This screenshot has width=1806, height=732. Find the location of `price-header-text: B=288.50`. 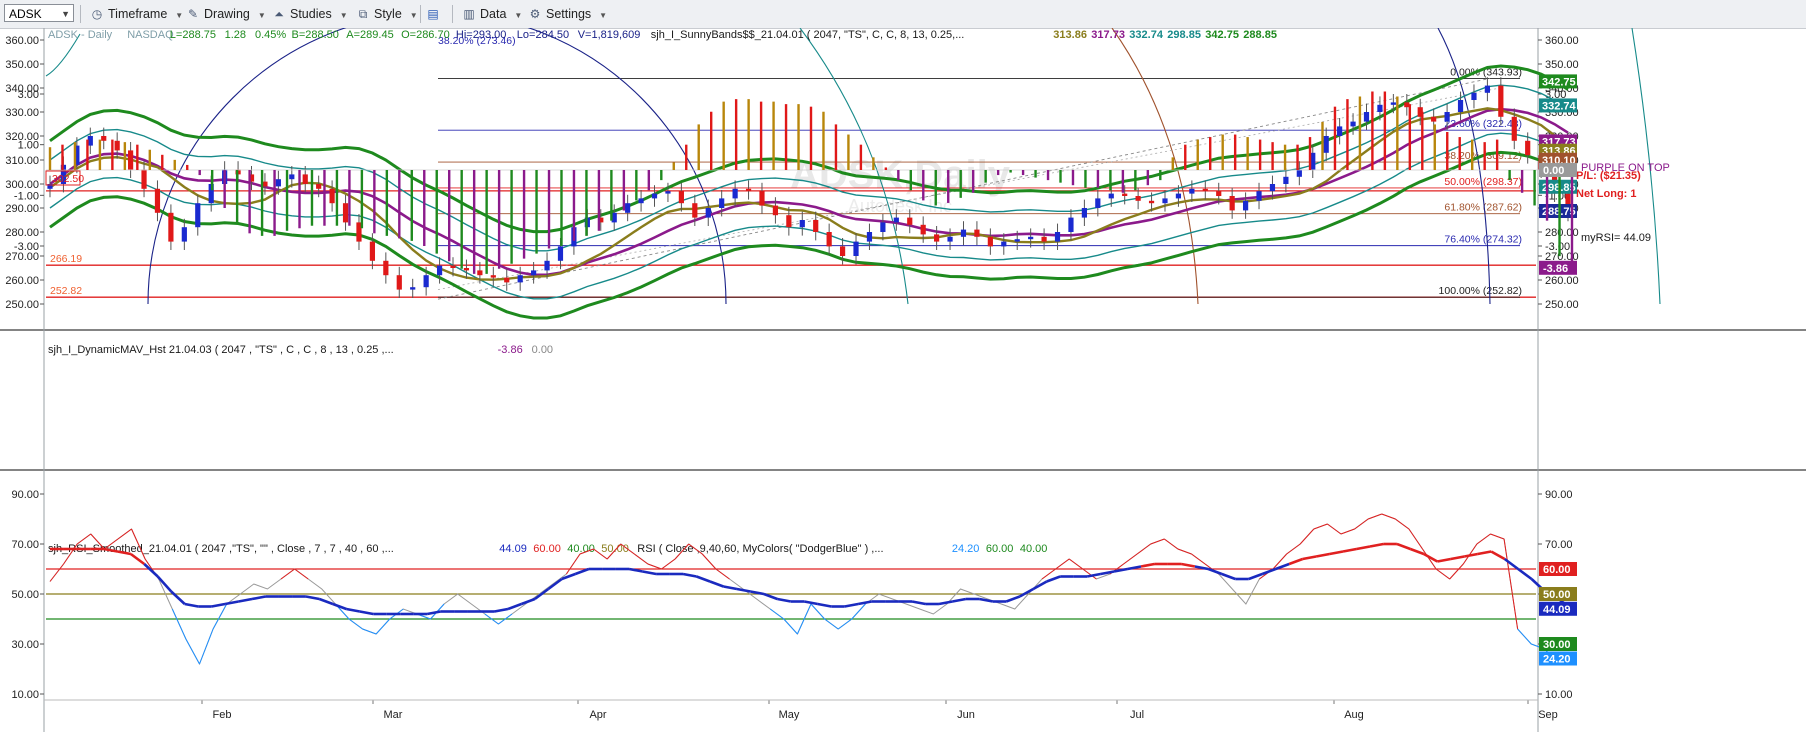

price-header-text: B=288.50 is located at coordinates (315, 35).